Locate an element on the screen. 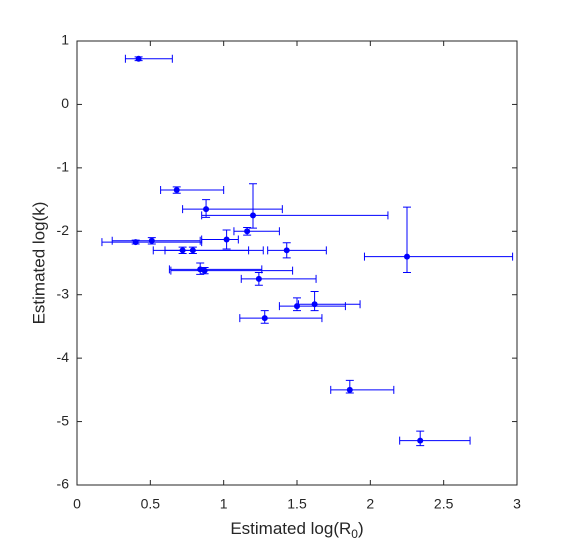 This screenshot has width=576, height=550. y-tick-label: -1 is located at coordinates (63, 167).